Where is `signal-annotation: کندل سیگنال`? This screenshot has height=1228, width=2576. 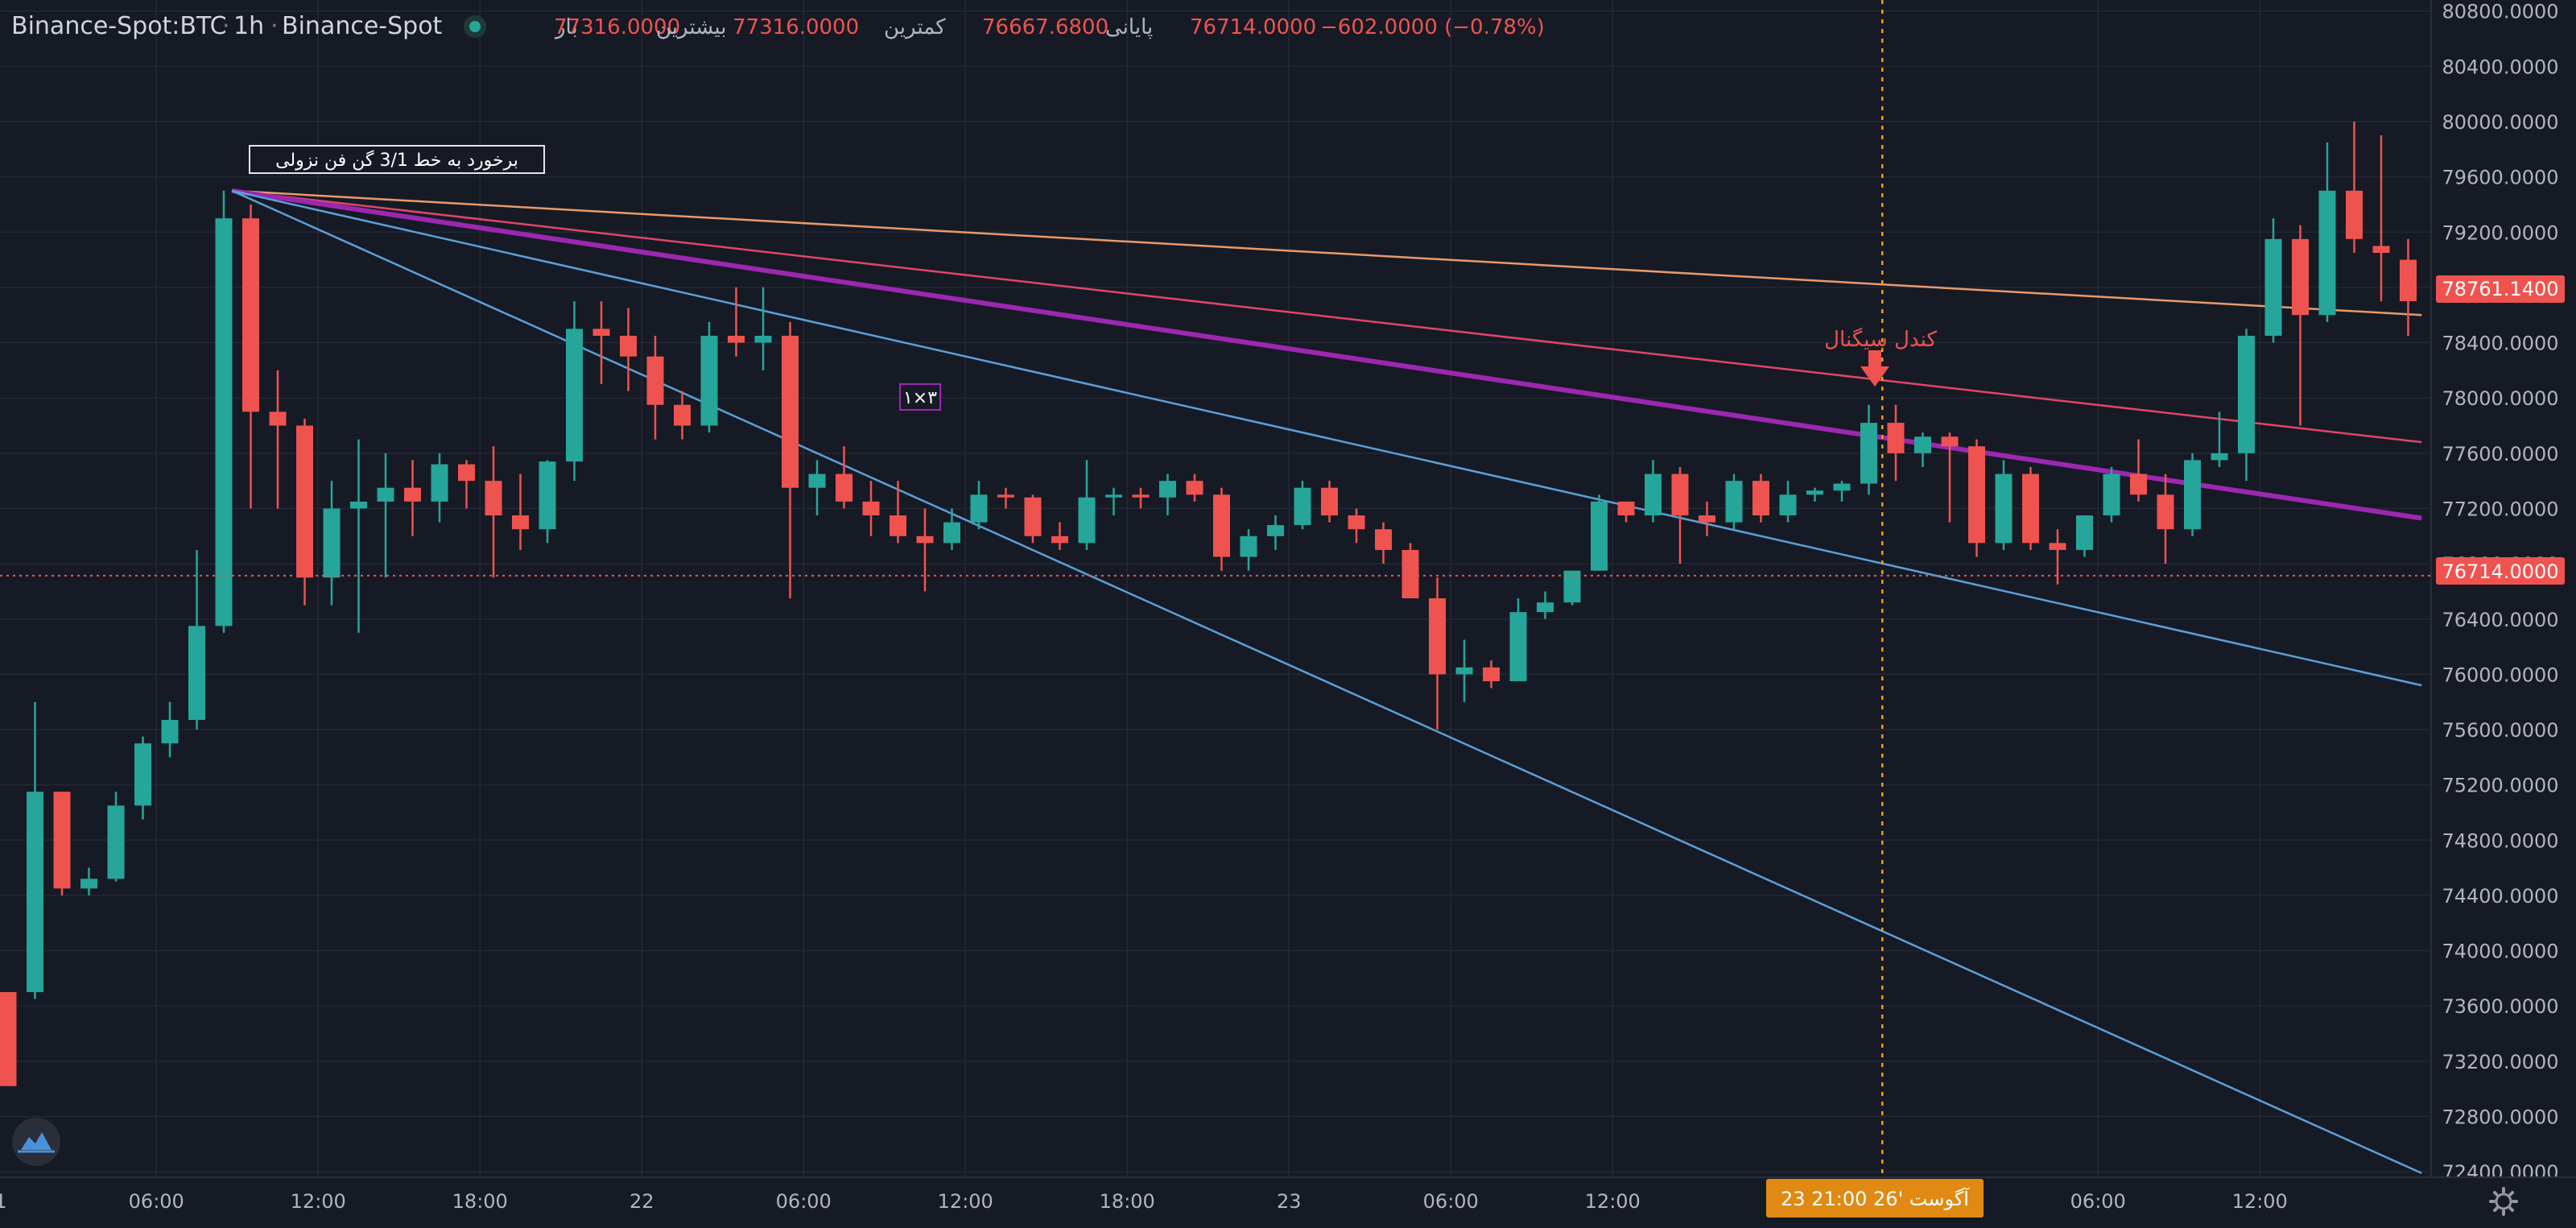
signal-annotation: کندل سیگنال is located at coordinates (1880, 357).